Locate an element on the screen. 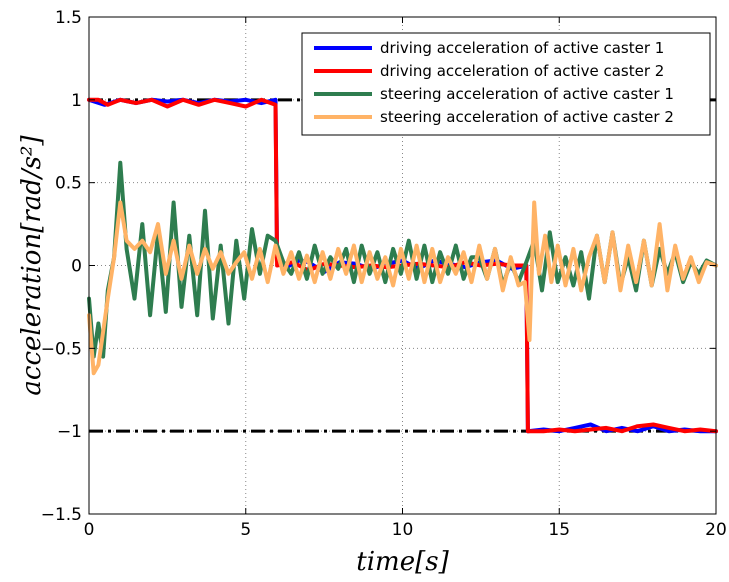 The image size is (729, 582). x-tick-label: 20 is located at coordinates (716, 530).